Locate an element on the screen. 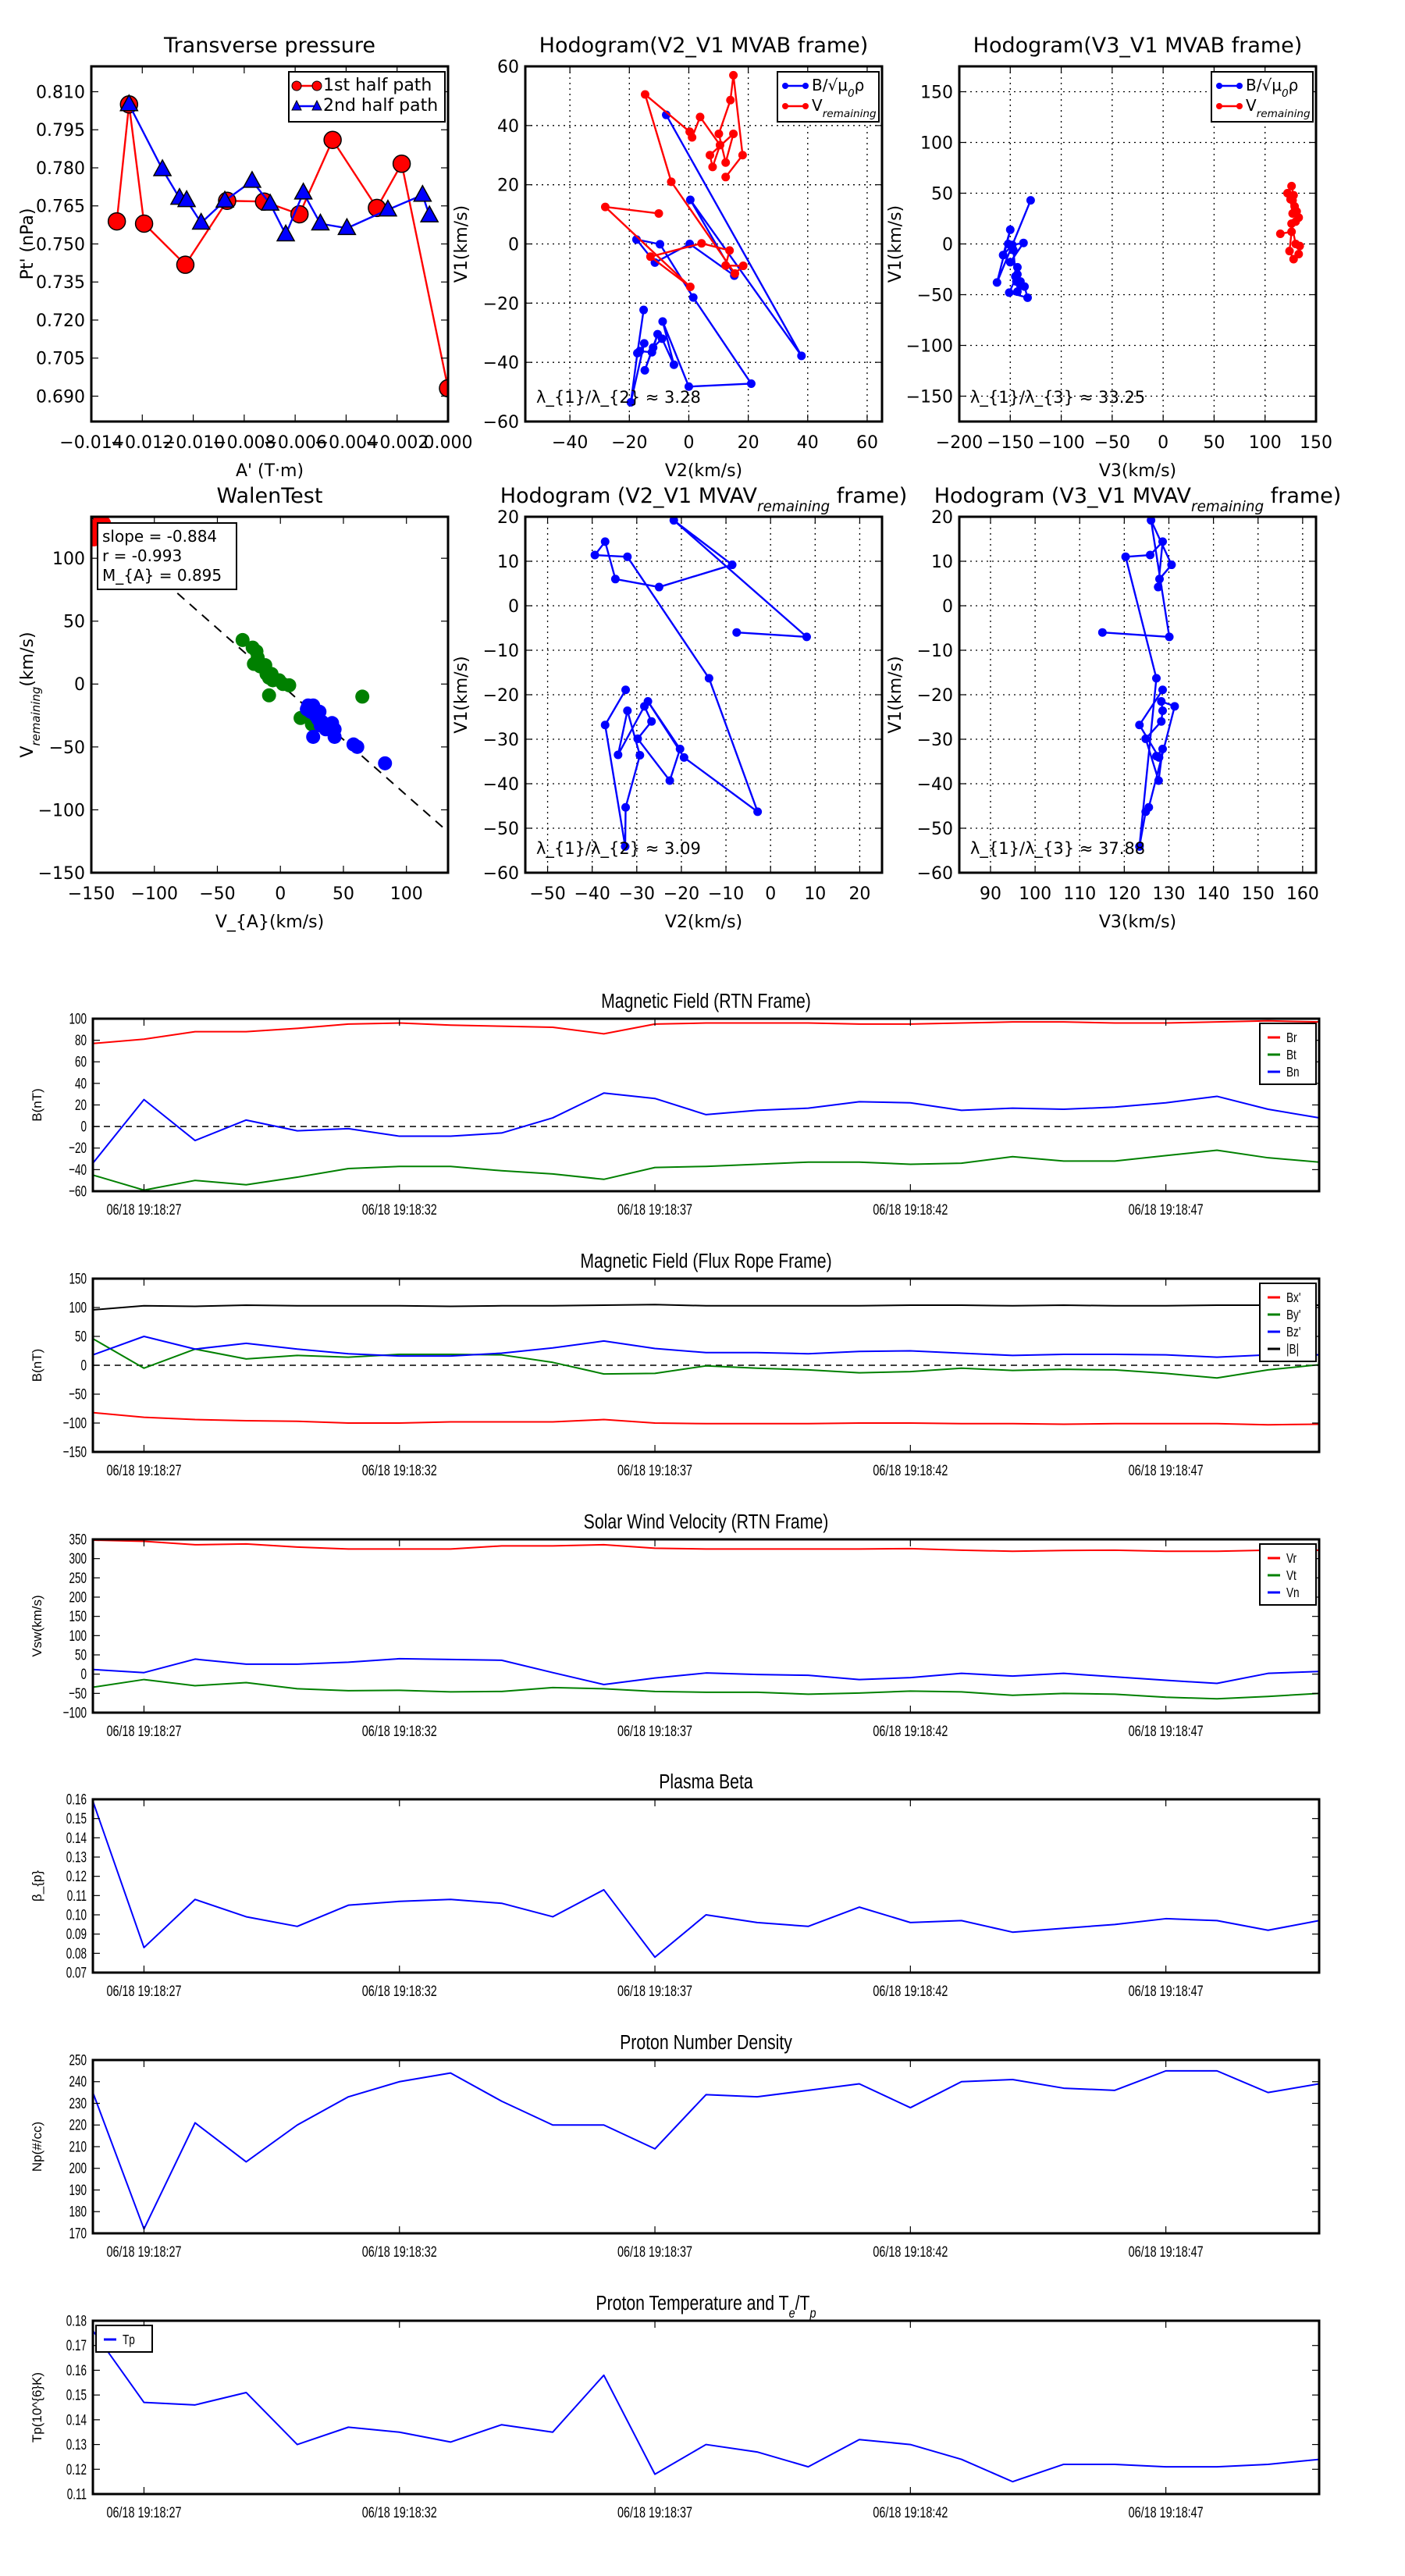  y-axis-label: β_{p} is located at coordinates (37, 1886).